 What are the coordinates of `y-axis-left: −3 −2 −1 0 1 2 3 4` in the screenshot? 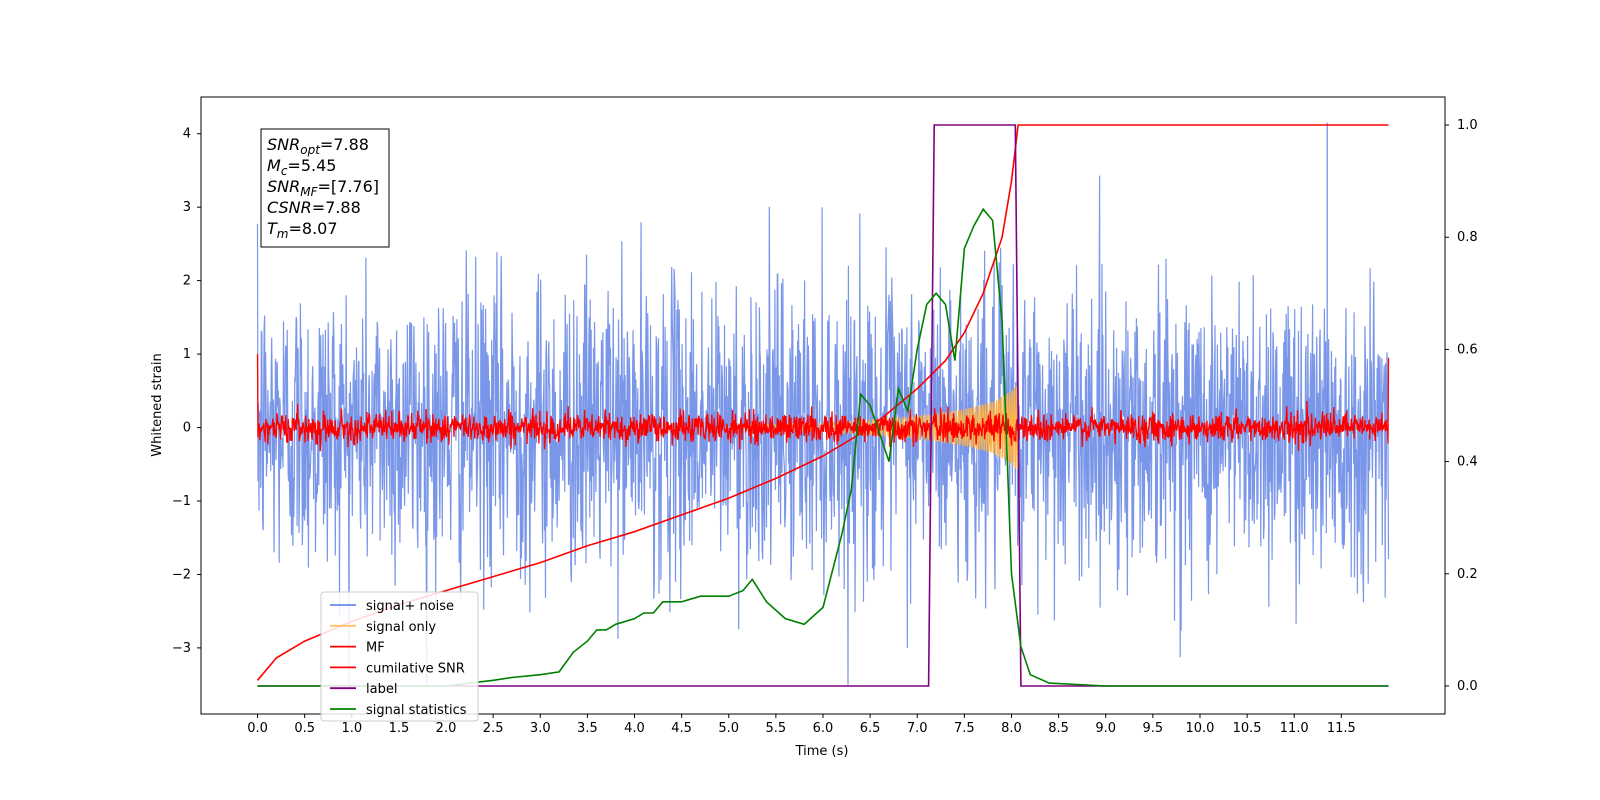 It's located at (186, 391).